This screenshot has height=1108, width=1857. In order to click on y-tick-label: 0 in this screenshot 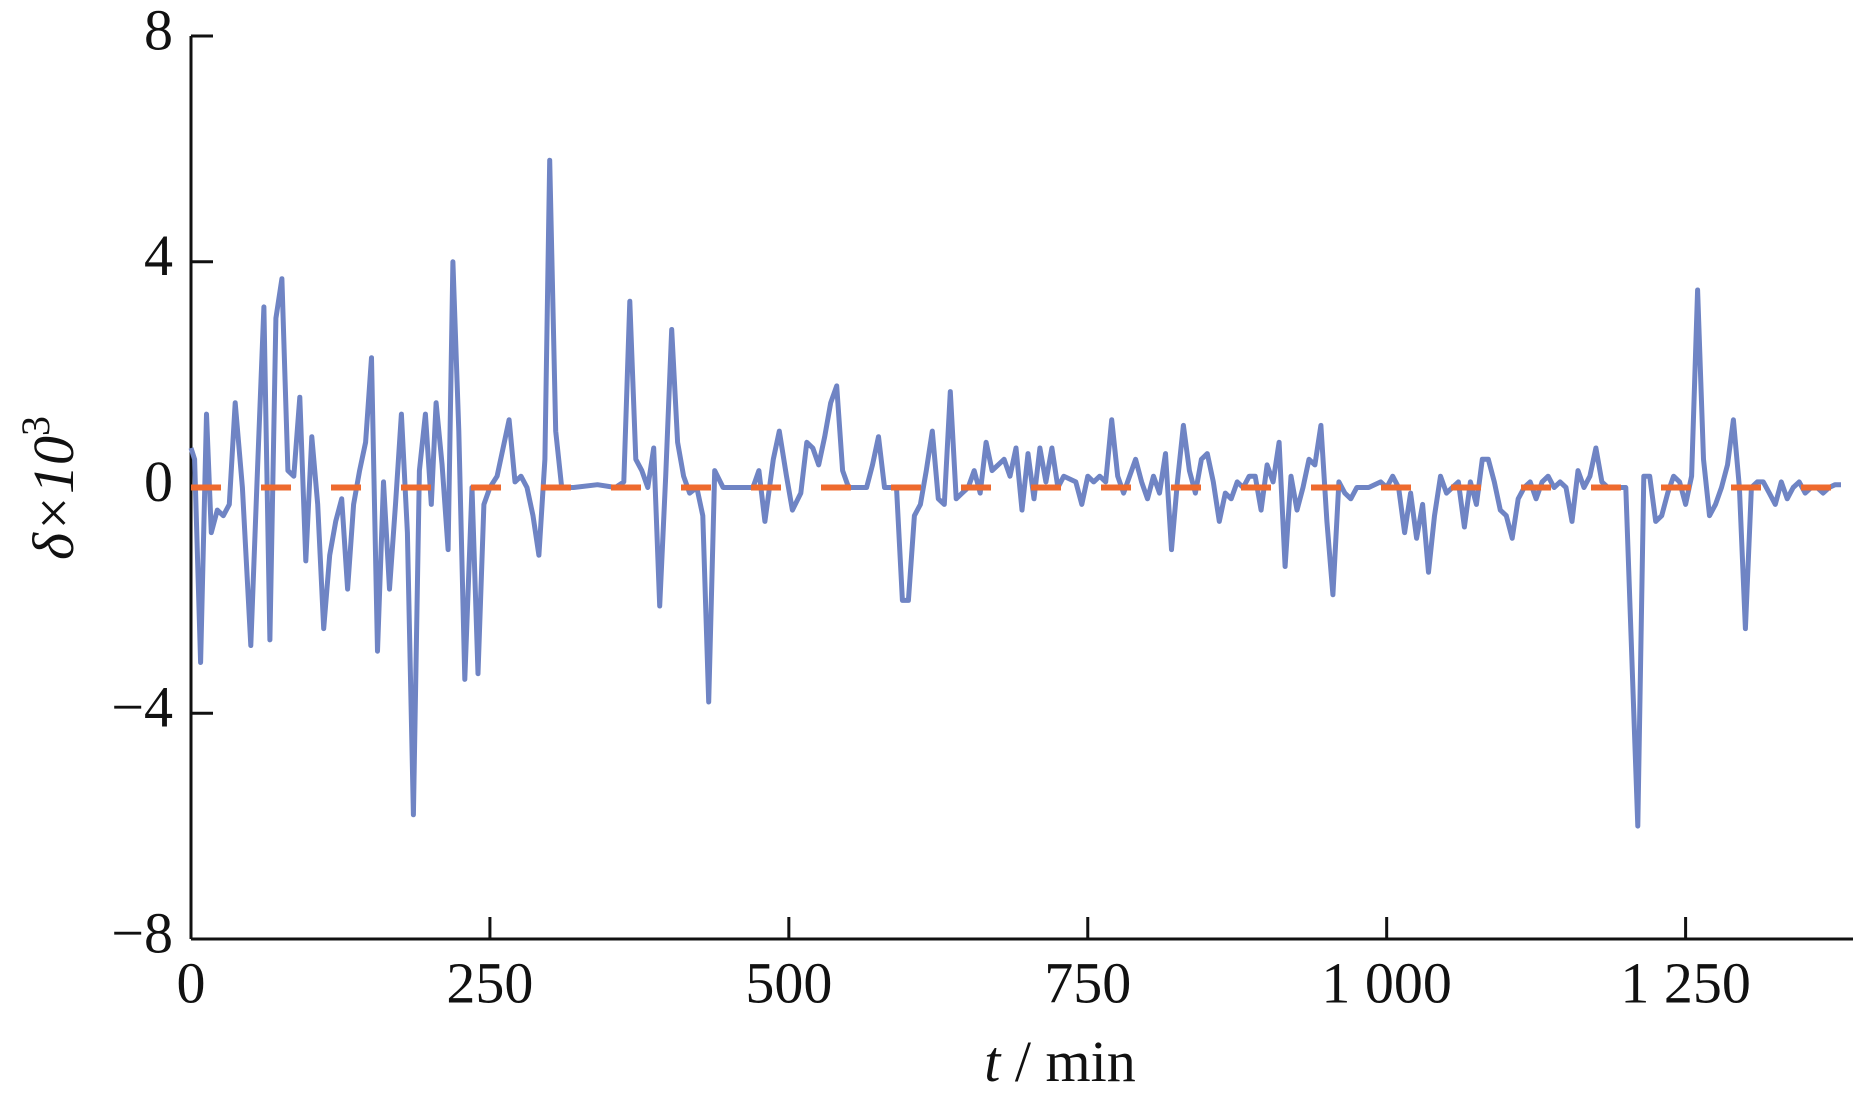, I will do `click(158, 481)`.